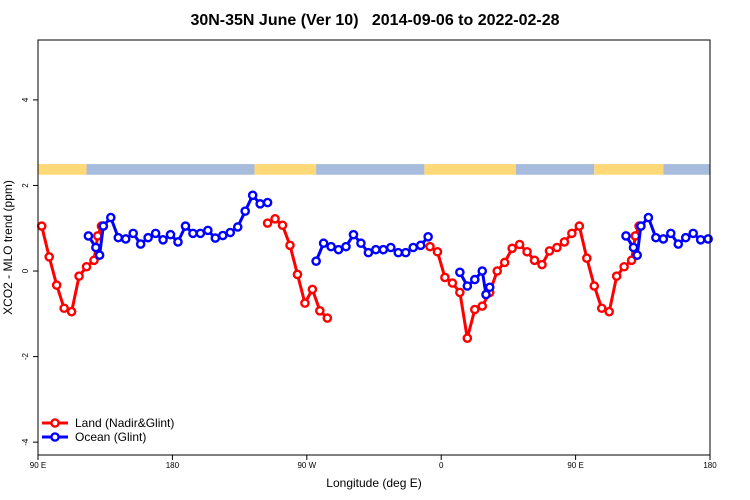 The image size is (750, 500). What do you see at coordinates (373, 483) in the screenshot?
I see `x-axis-title: Longitude (deg E)` at bounding box center [373, 483].